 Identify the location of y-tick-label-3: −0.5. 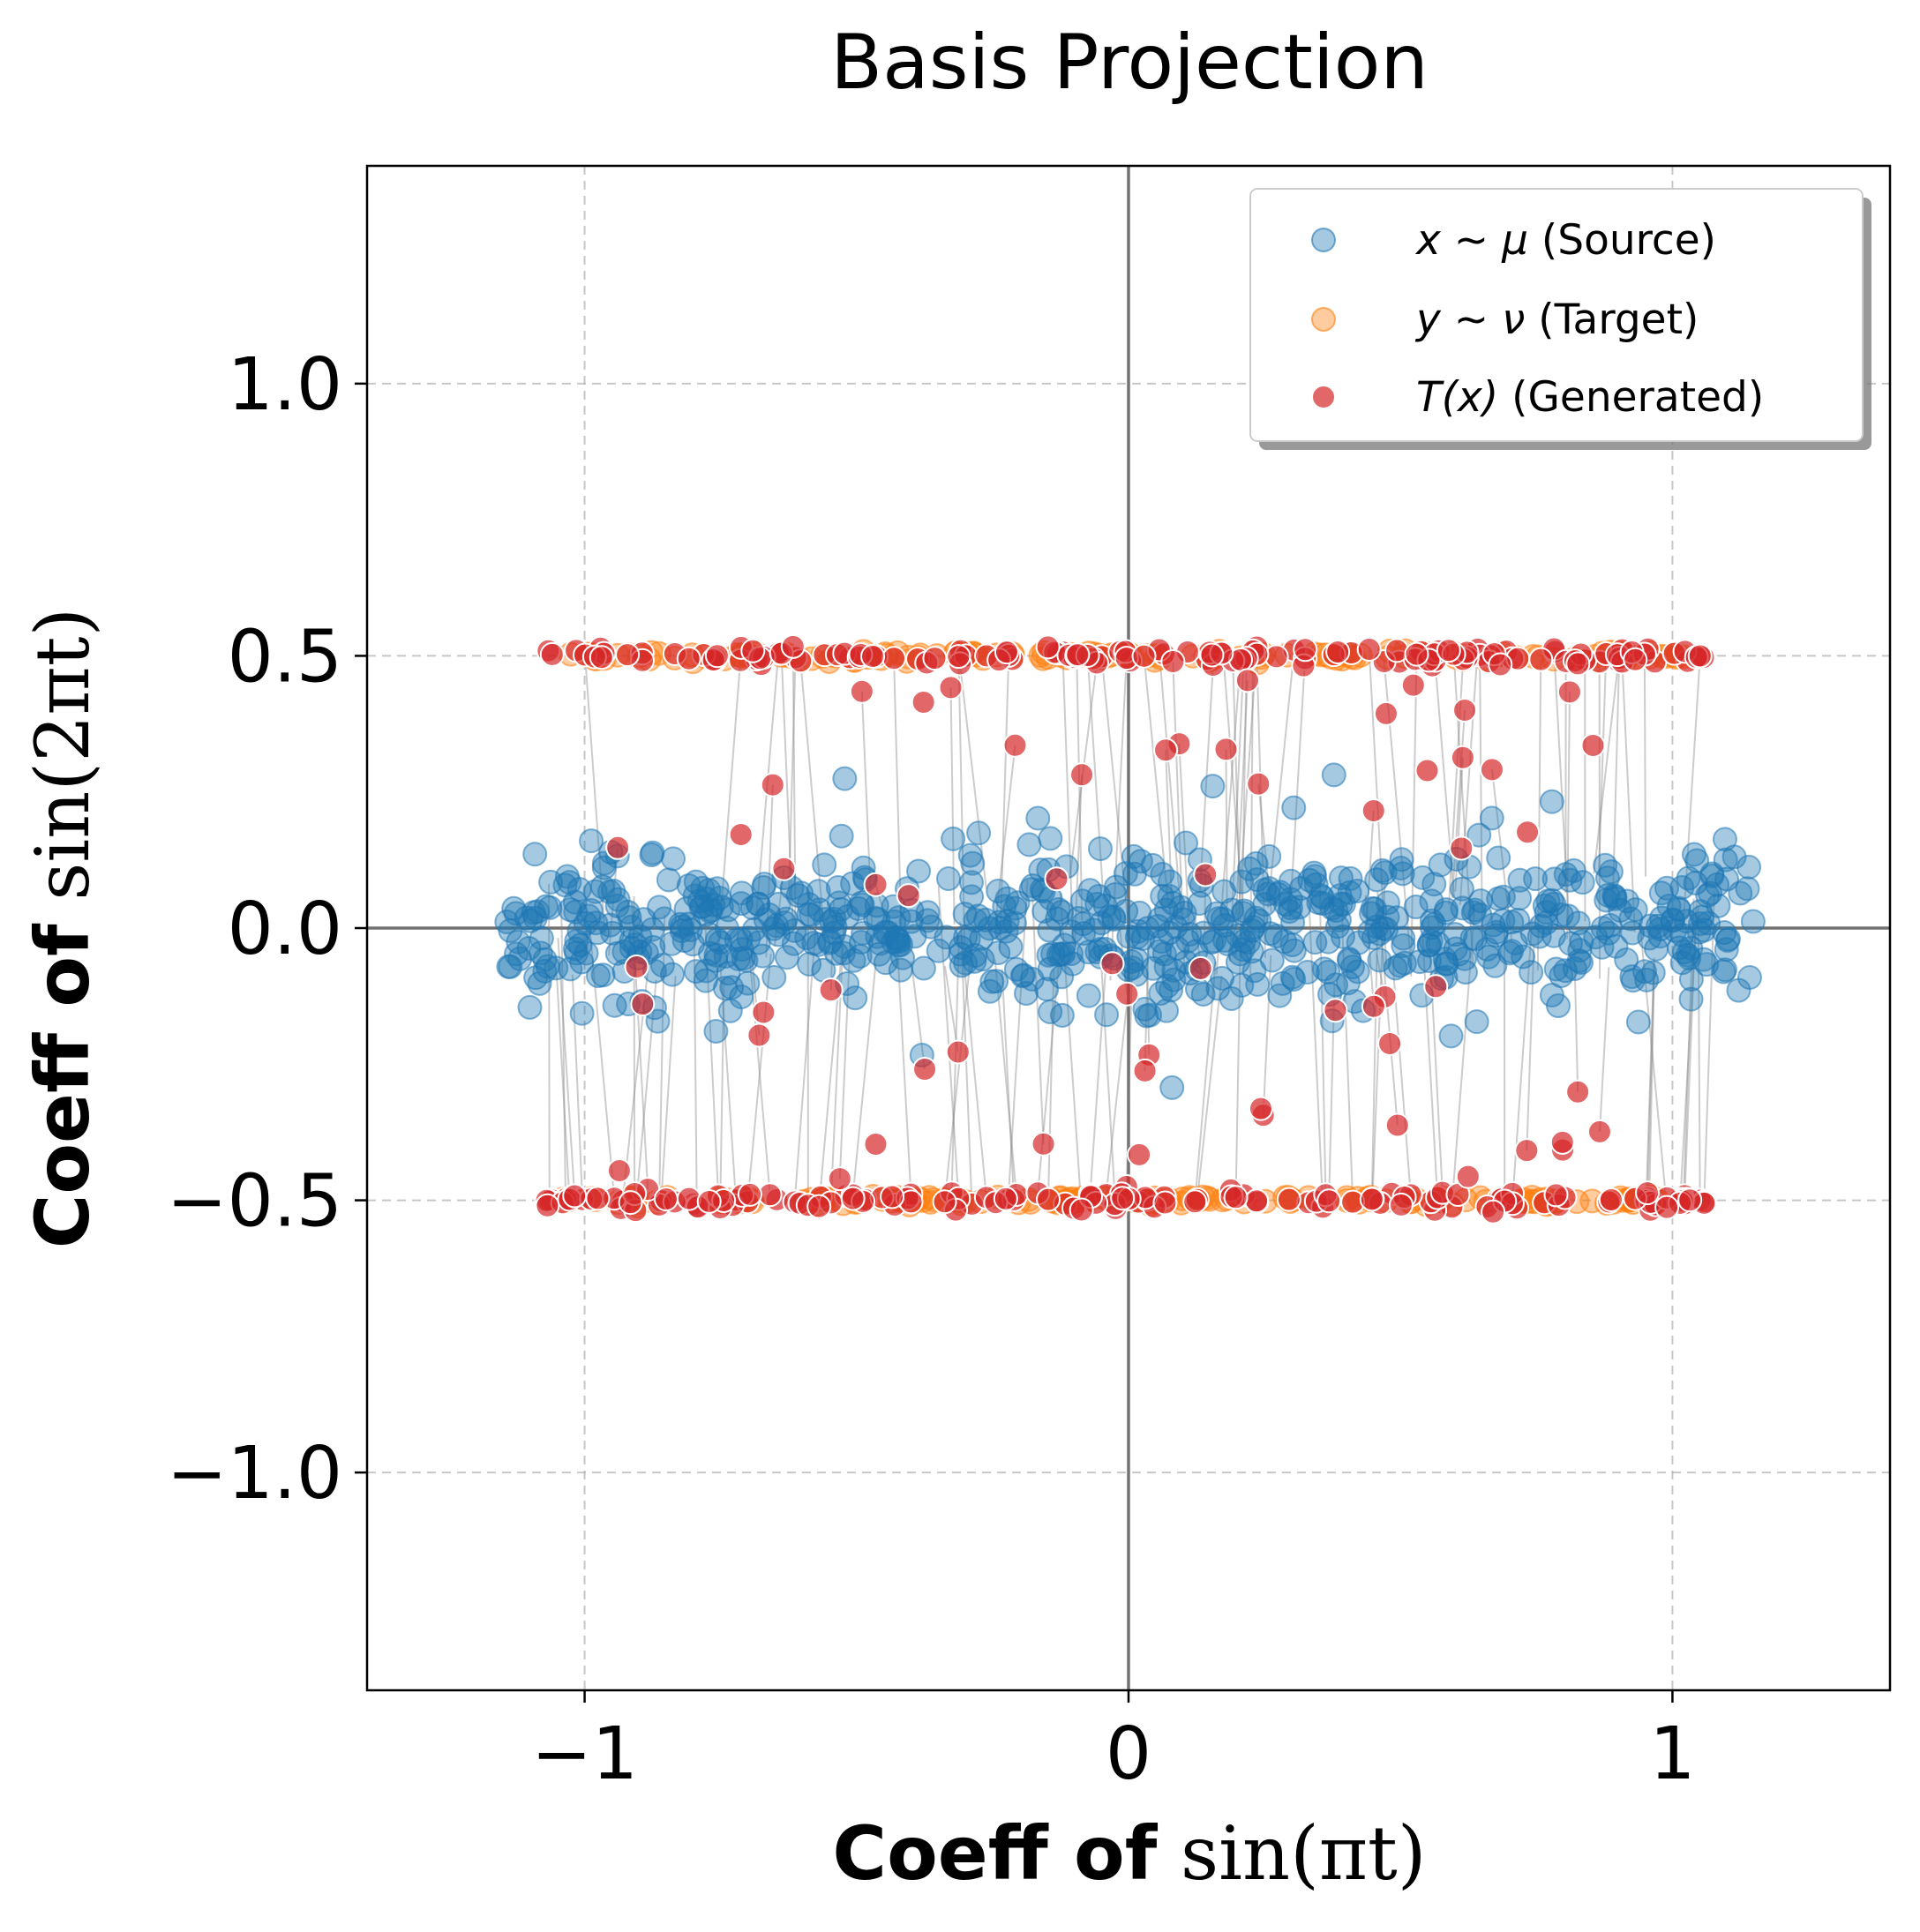
(254, 1202).